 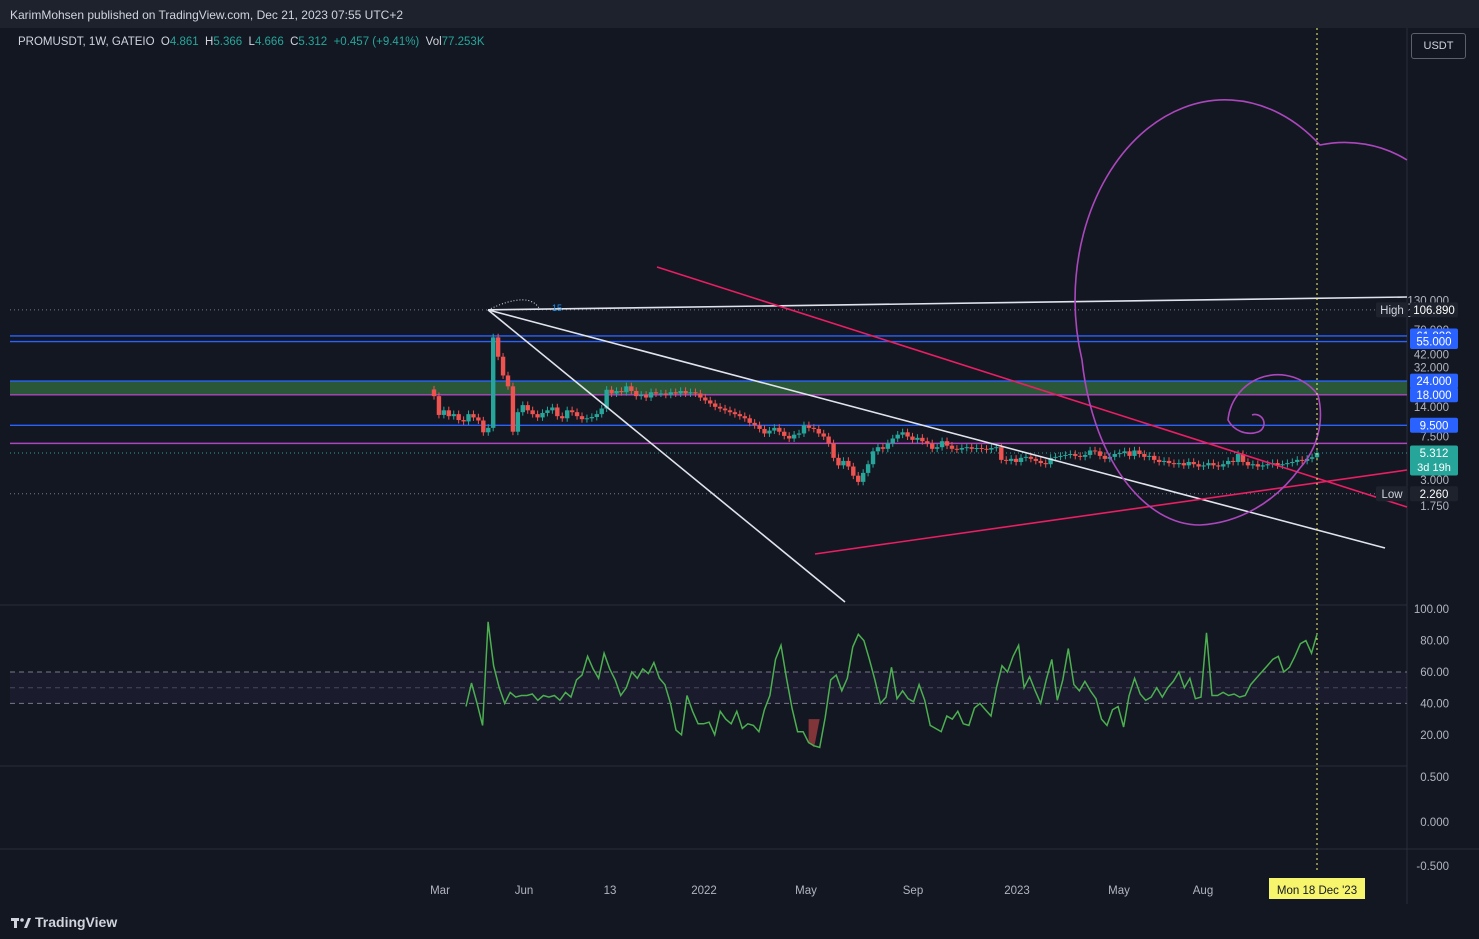 What do you see at coordinates (814, 733) in the screenshot?
I see `rsi-oversold-fill` at bounding box center [814, 733].